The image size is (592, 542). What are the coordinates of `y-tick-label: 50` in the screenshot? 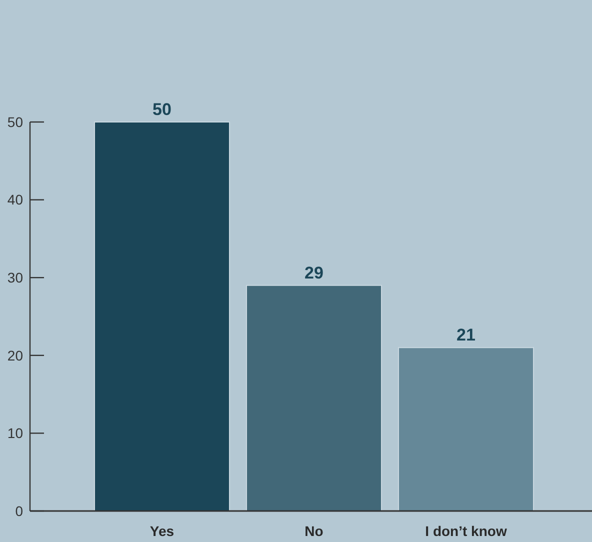 It's located at (15, 122).